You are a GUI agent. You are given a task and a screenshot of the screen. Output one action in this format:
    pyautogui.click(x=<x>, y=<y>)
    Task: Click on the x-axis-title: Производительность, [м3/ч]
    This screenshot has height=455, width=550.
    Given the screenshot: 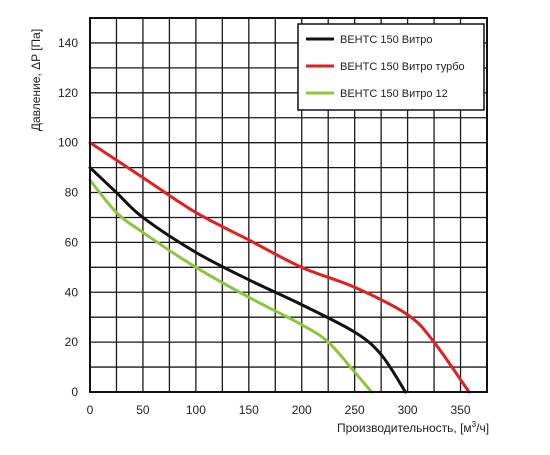 What is the action you would take?
    pyautogui.click(x=413, y=427)
    